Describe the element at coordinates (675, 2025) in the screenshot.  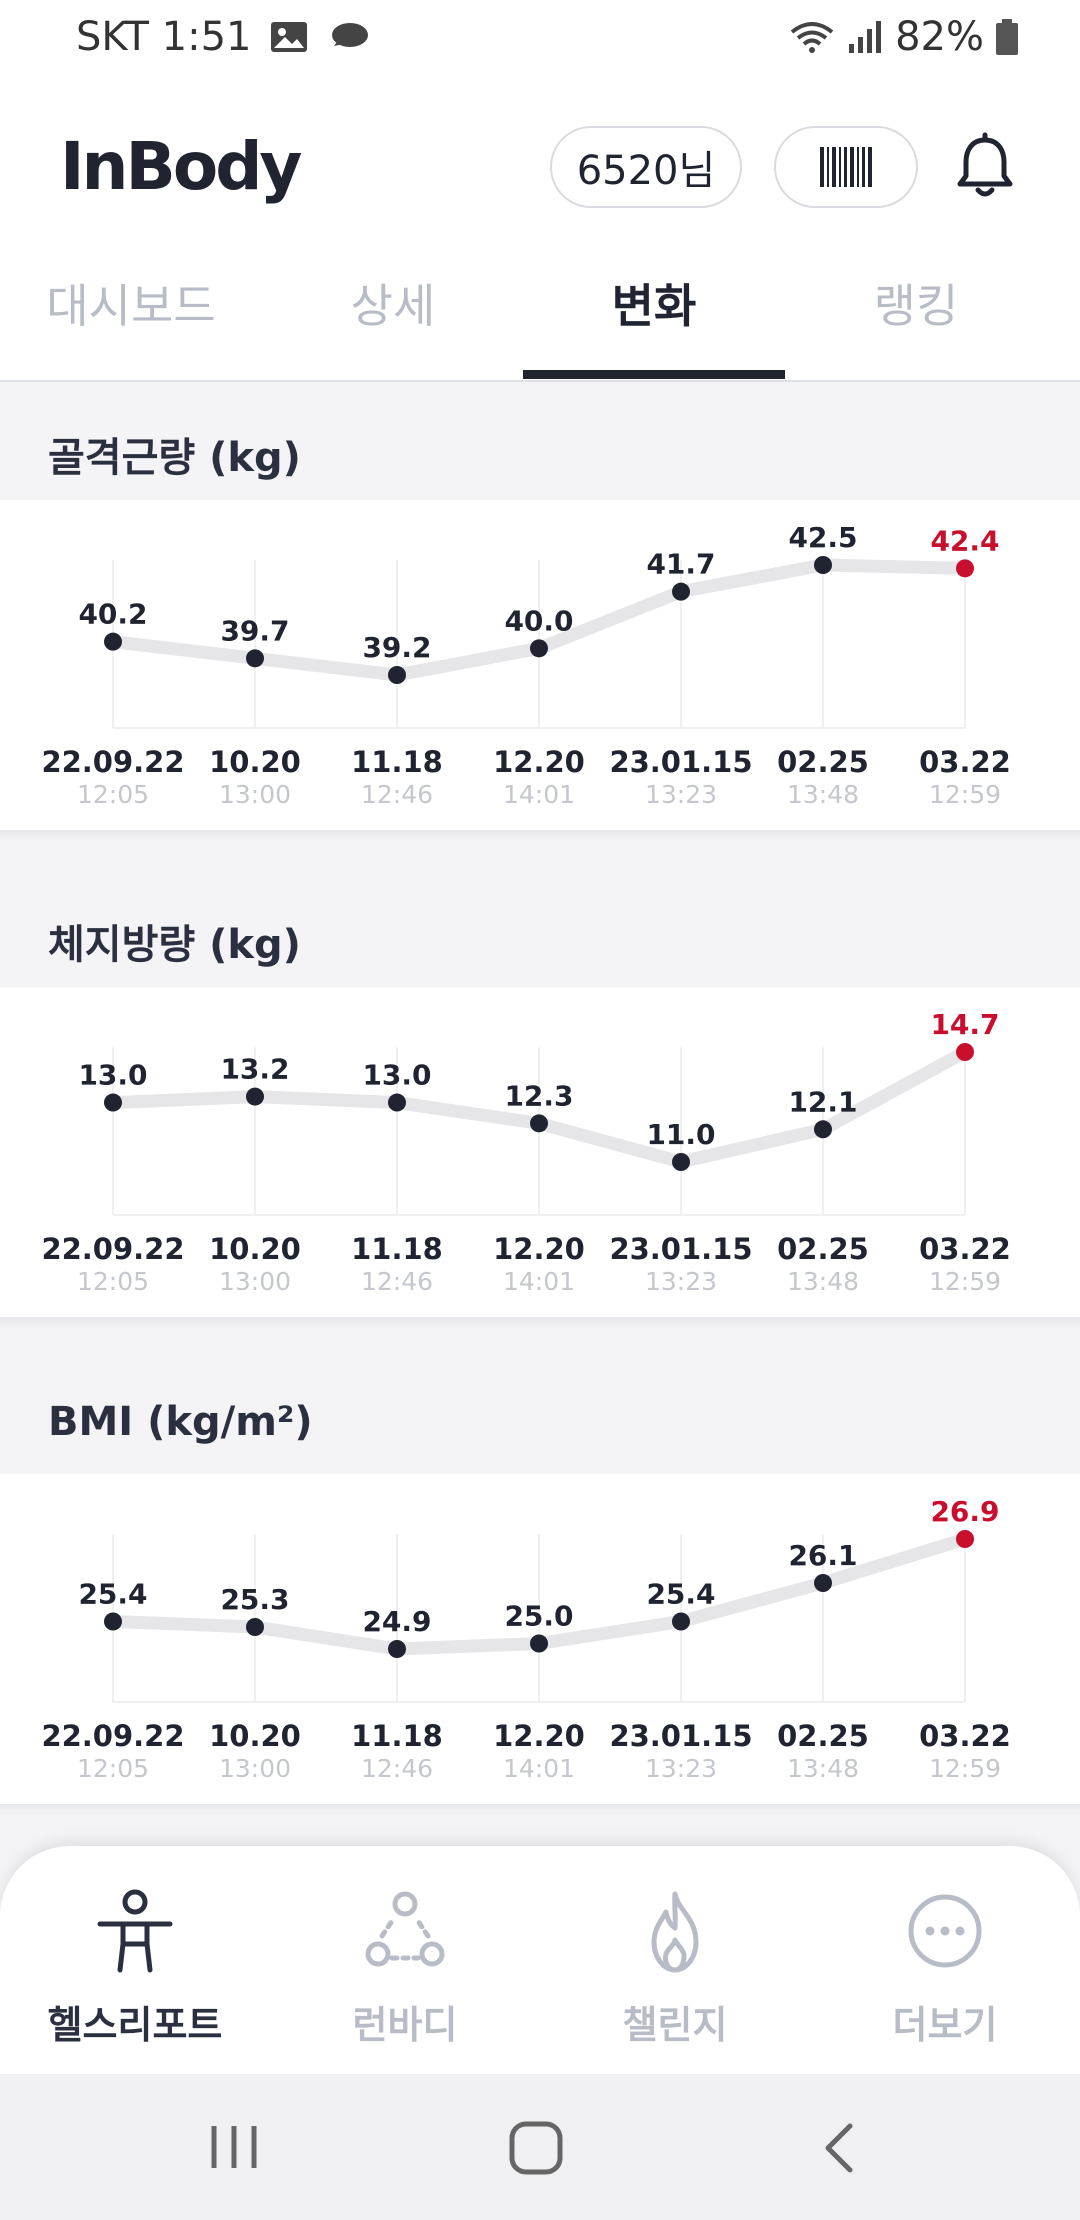
I see `nav-label: 챌린지` at that location.